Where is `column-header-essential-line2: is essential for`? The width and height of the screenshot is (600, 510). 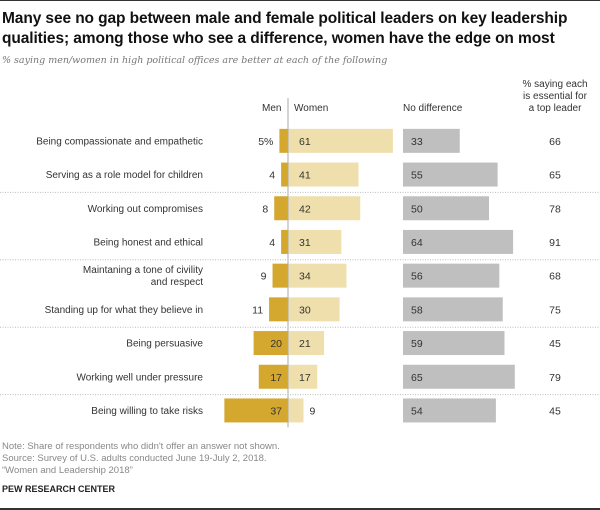 column-header-essential-line2: is essential for is located at coordinates (555, 96).